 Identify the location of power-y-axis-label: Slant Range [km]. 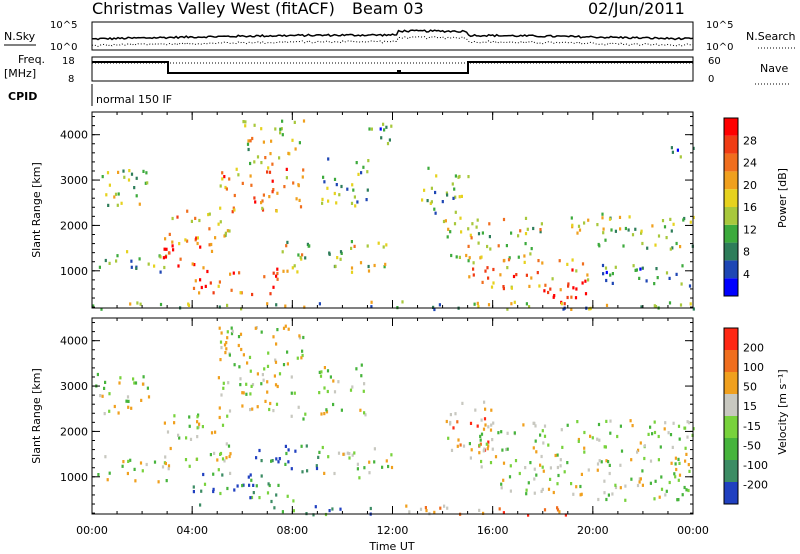
(36, 210).